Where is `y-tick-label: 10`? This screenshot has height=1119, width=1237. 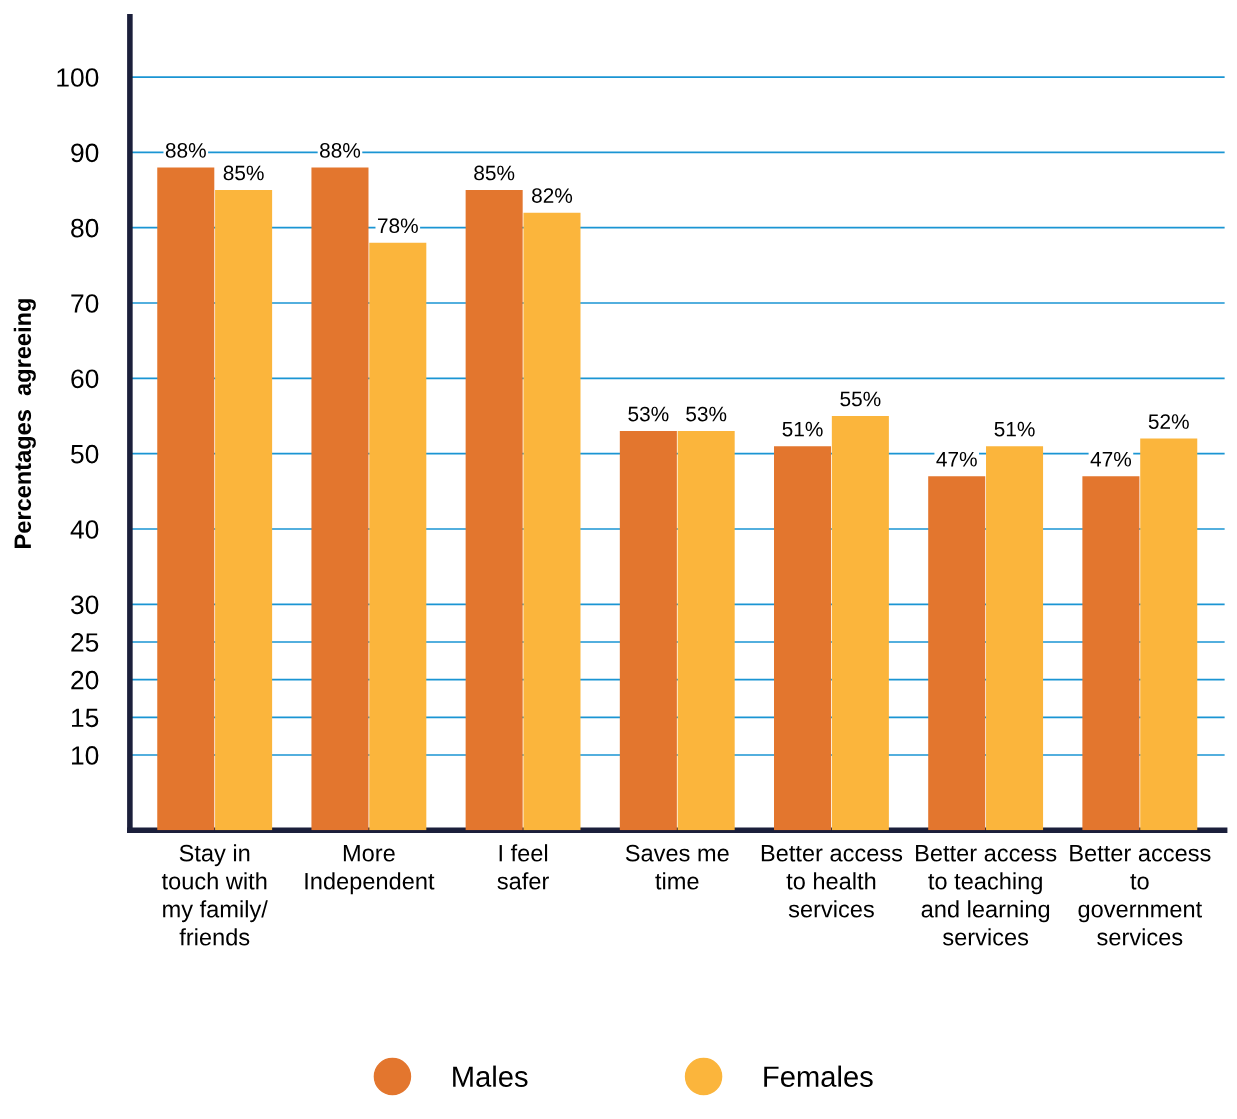
y-tick-label: 10 is located at coordinates (85, 755).